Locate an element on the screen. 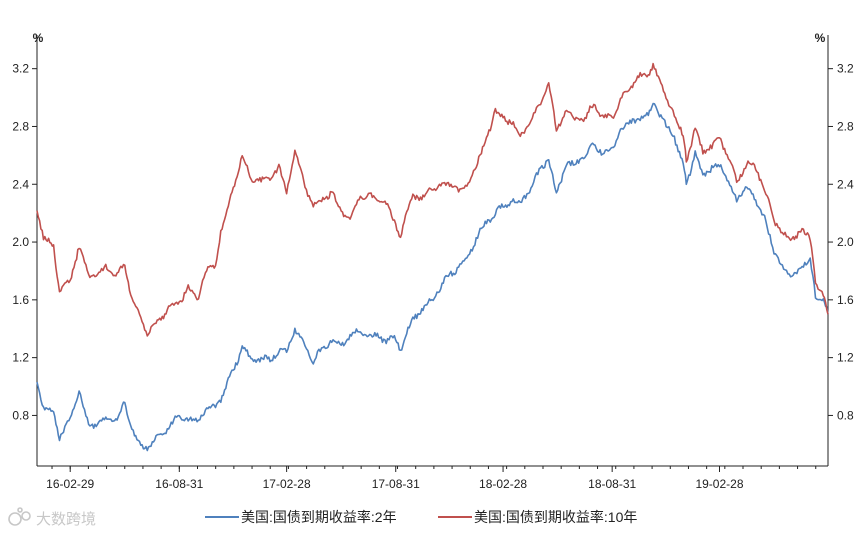 The width and height of the screenshot is (868, 539). y-tick-label-right: 2.4 is located at coordinates (845, 184).